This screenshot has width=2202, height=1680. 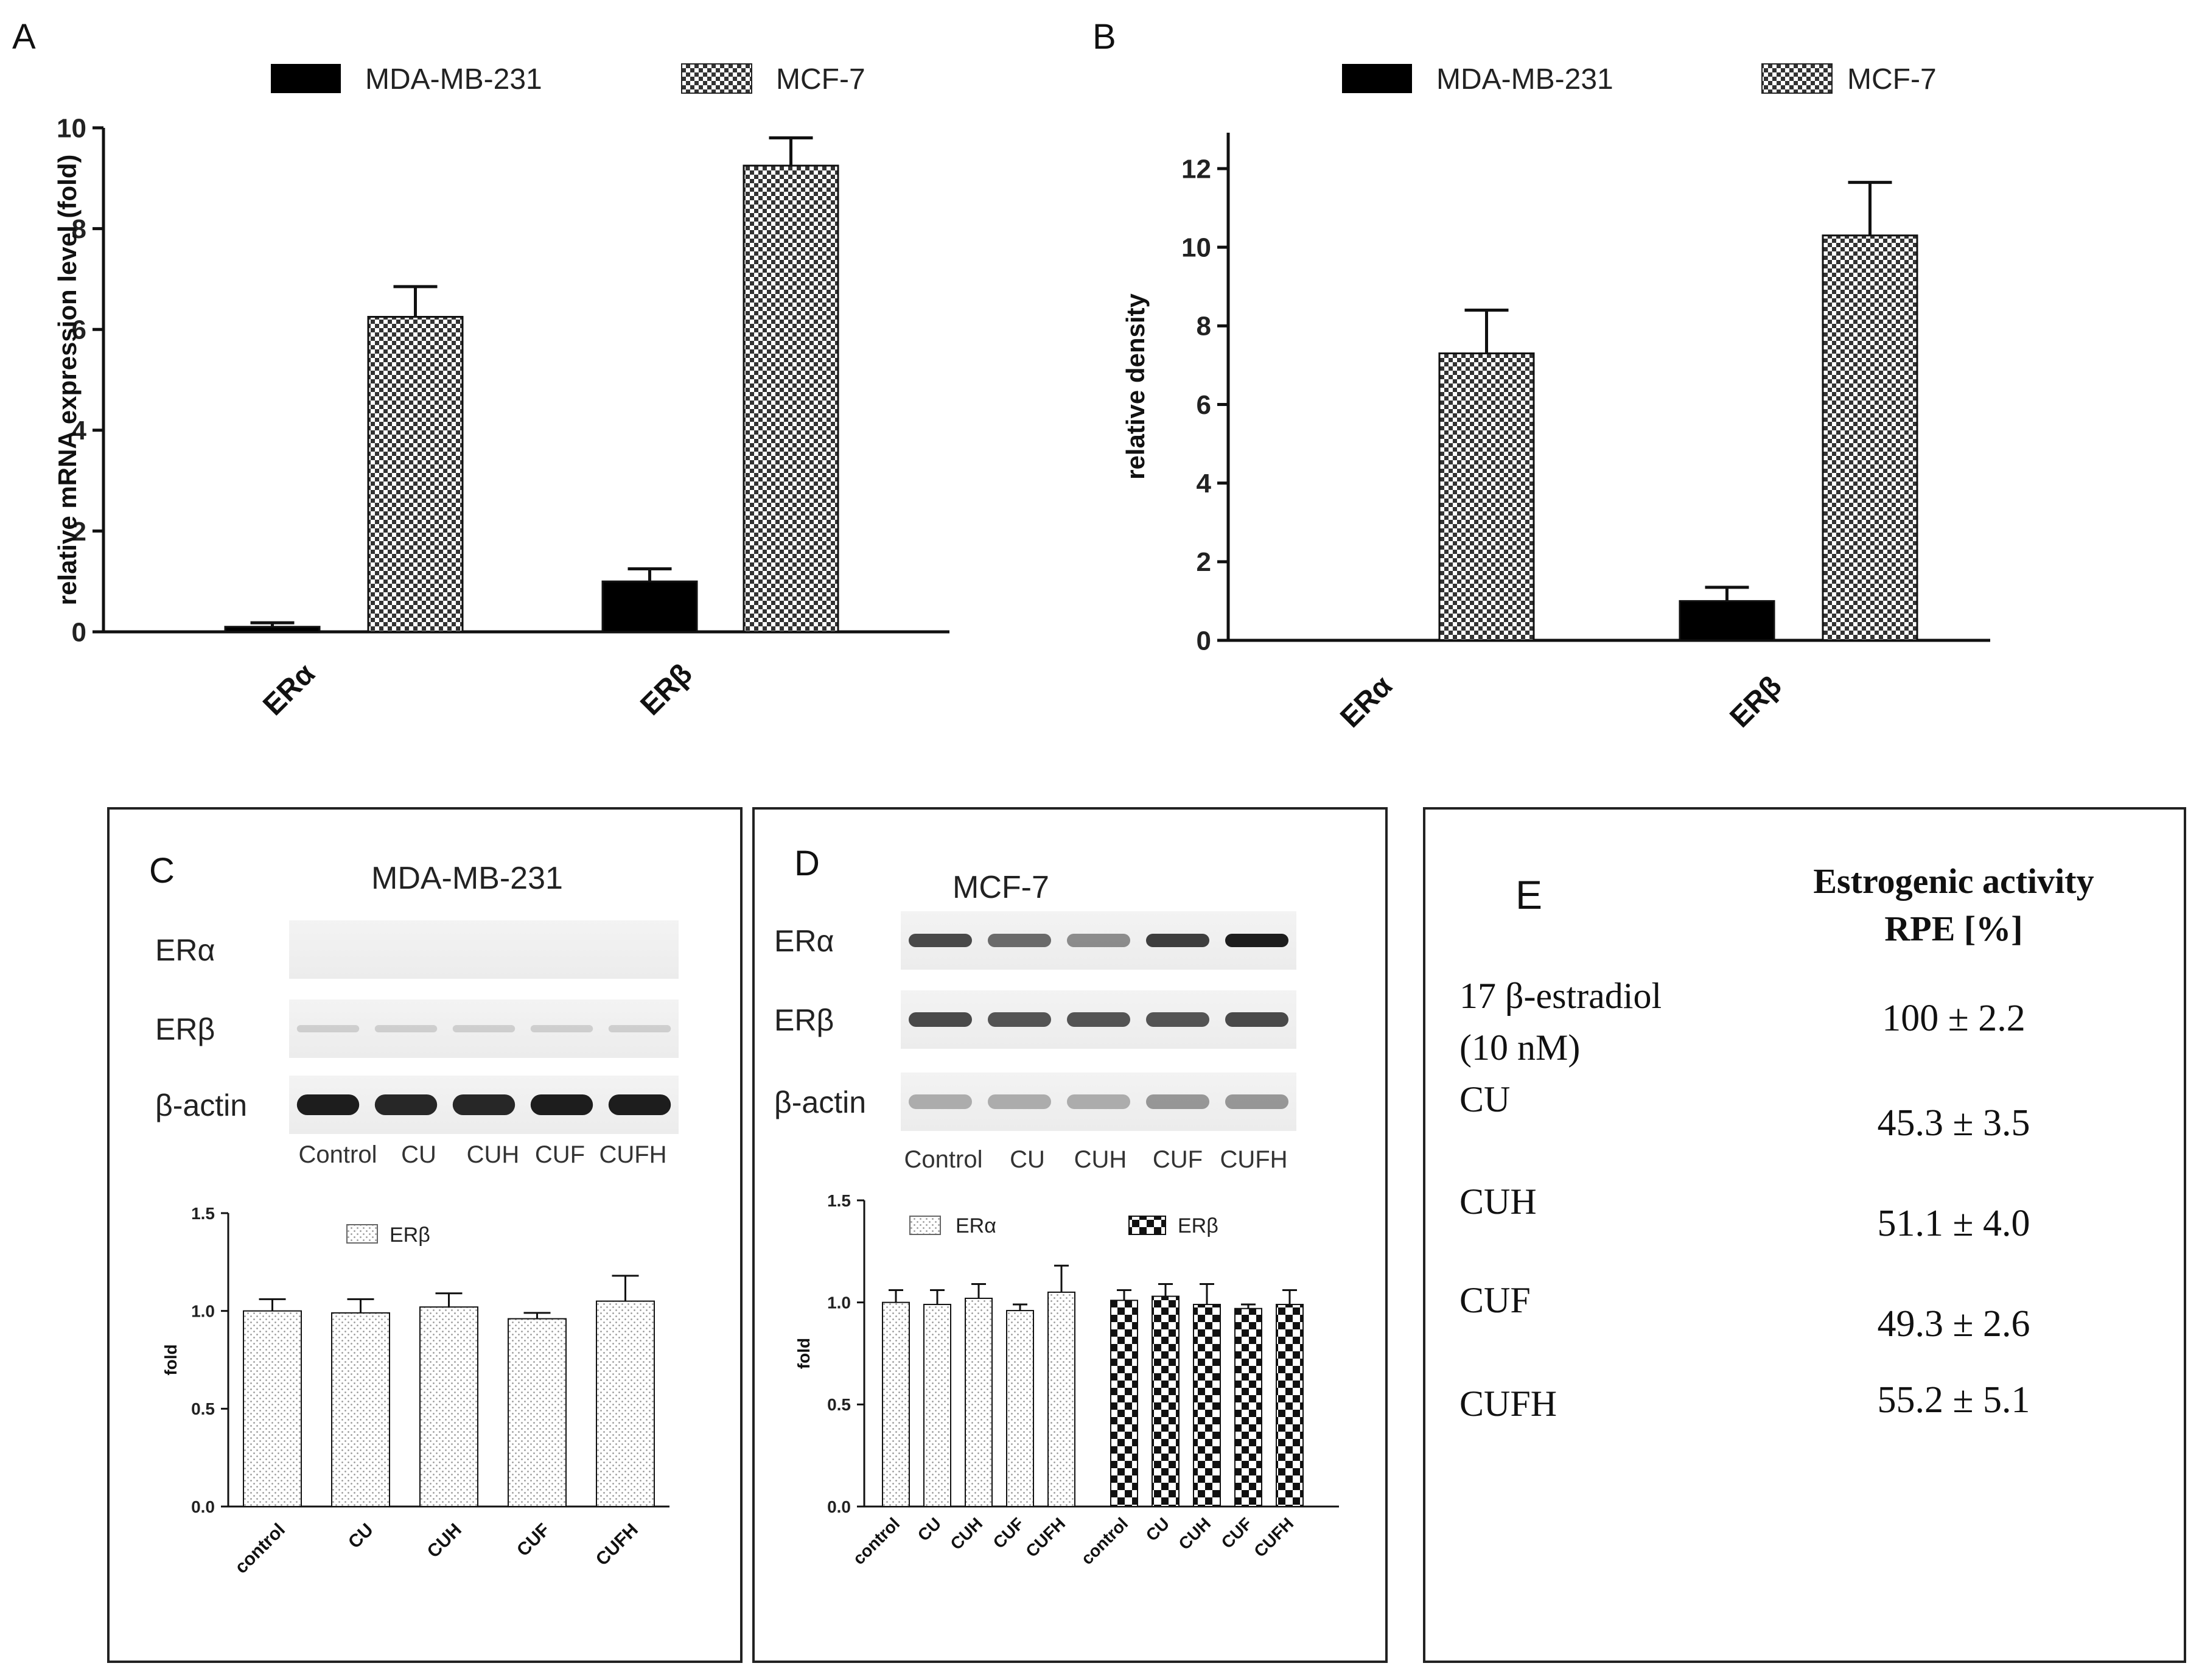 I want to click on table-header-2: RPE [%], so click(x=1953, y=928).